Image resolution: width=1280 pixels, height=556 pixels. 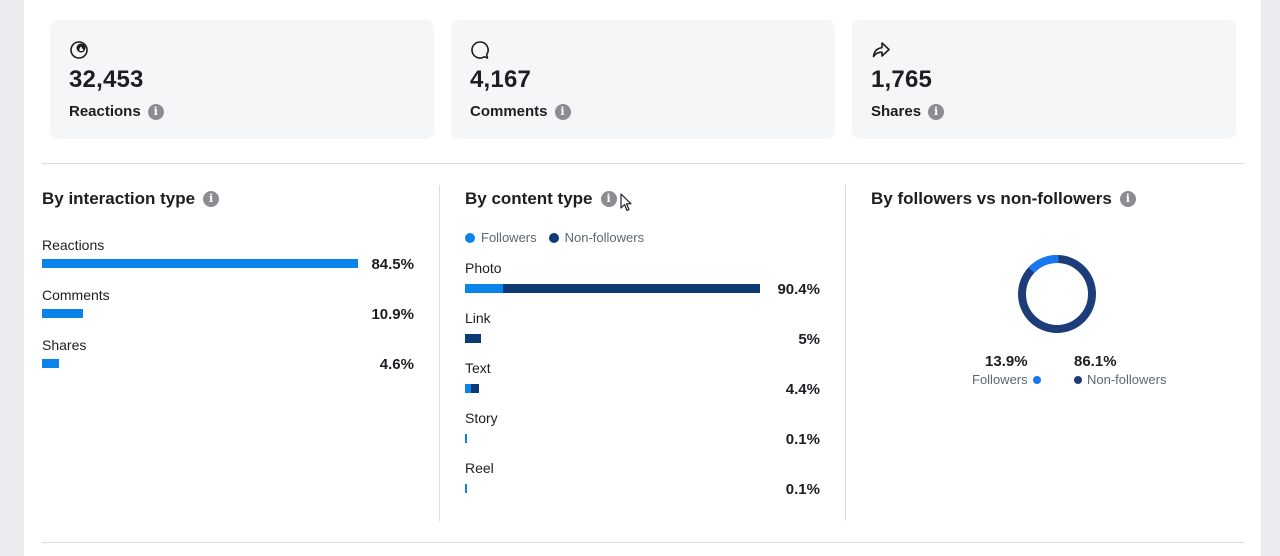 I want to click on reactions-icon, so click(x=79, y=50).